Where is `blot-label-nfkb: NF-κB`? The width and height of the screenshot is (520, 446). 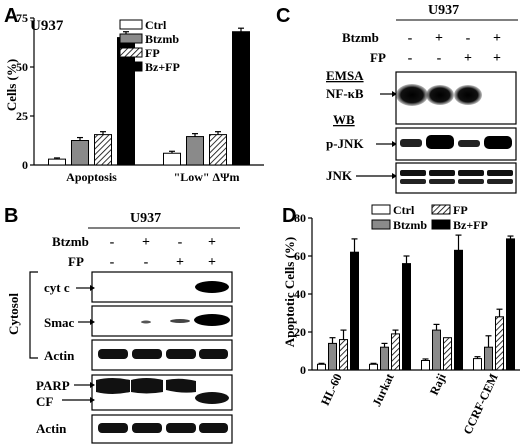 blot-label-nfkb: NF-κB is located at coordinates (345, 93).